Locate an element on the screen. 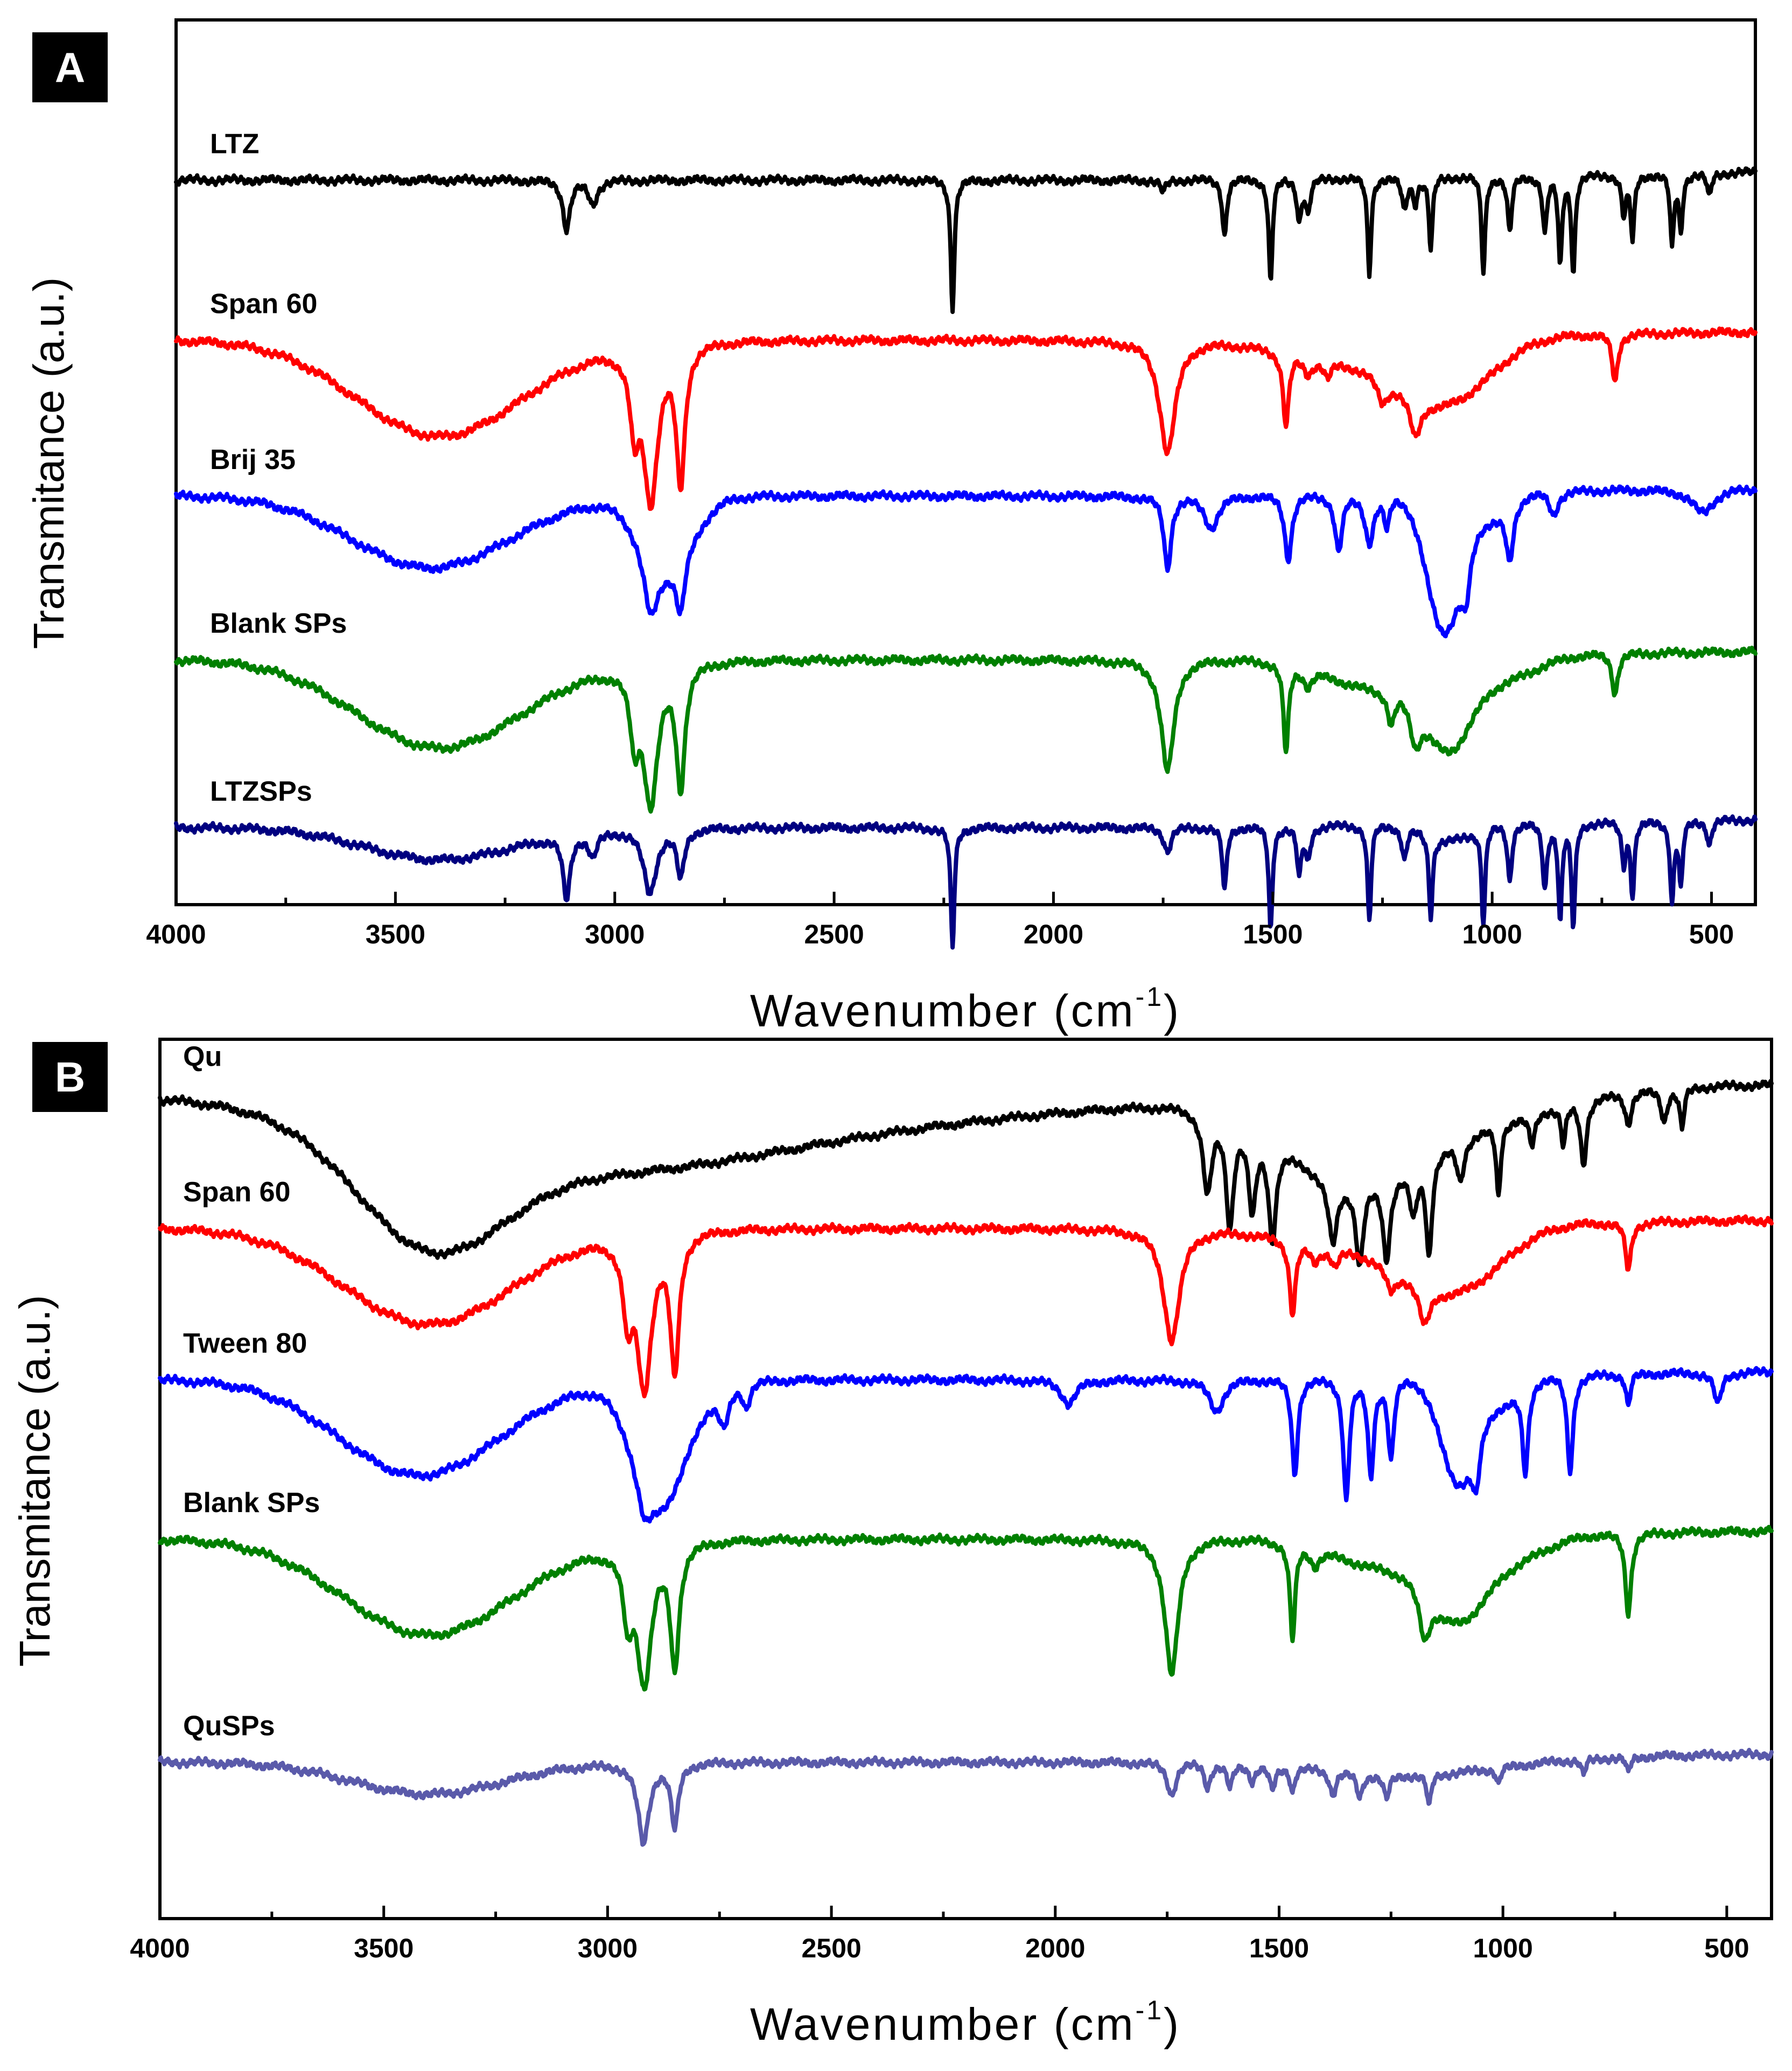 The image size is (1792, 2071). series-label-ltzsps: LTZSPs is located at coordinates (261, 792).